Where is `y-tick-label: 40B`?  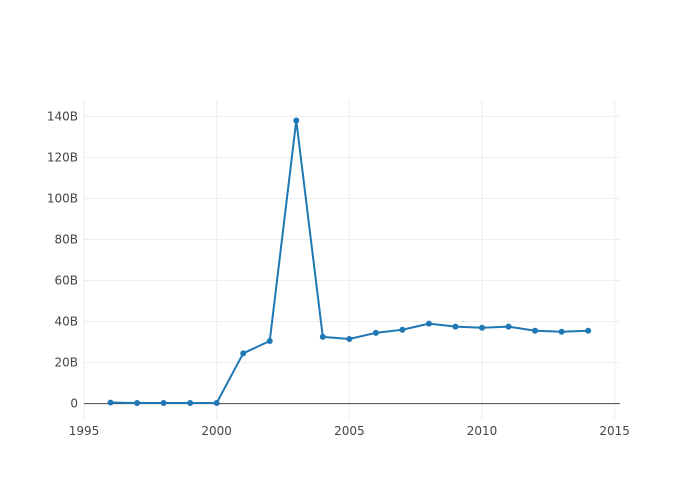
y-tick-label: 40B is located at coordinates (66, 322).